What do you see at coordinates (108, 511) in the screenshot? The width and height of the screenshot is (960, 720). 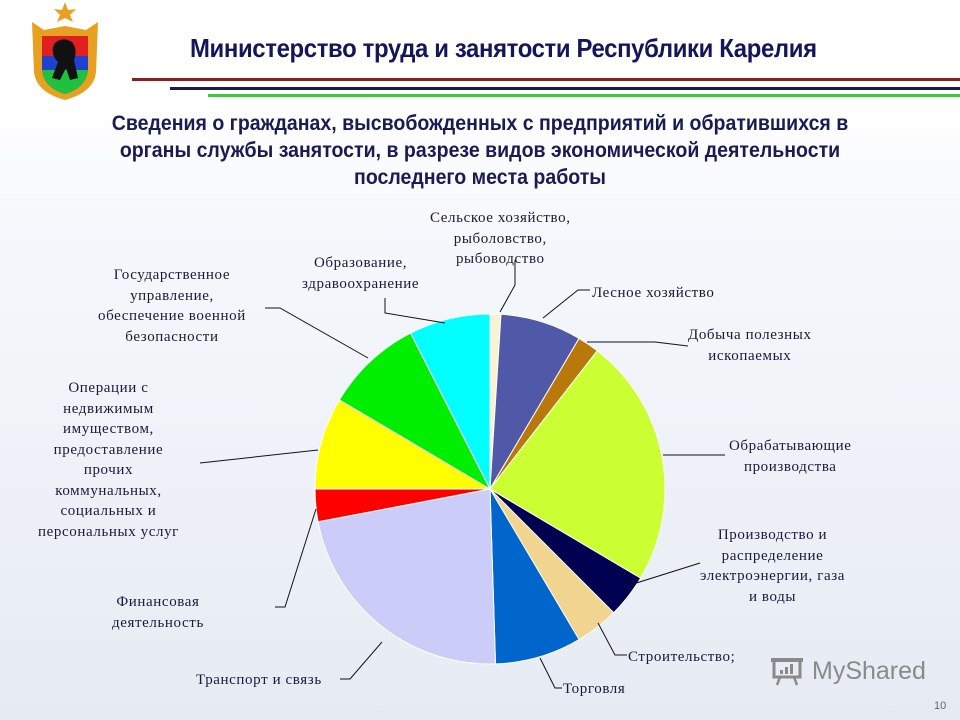 I see `label-line: социальных и` at bounding box center [108, 511].